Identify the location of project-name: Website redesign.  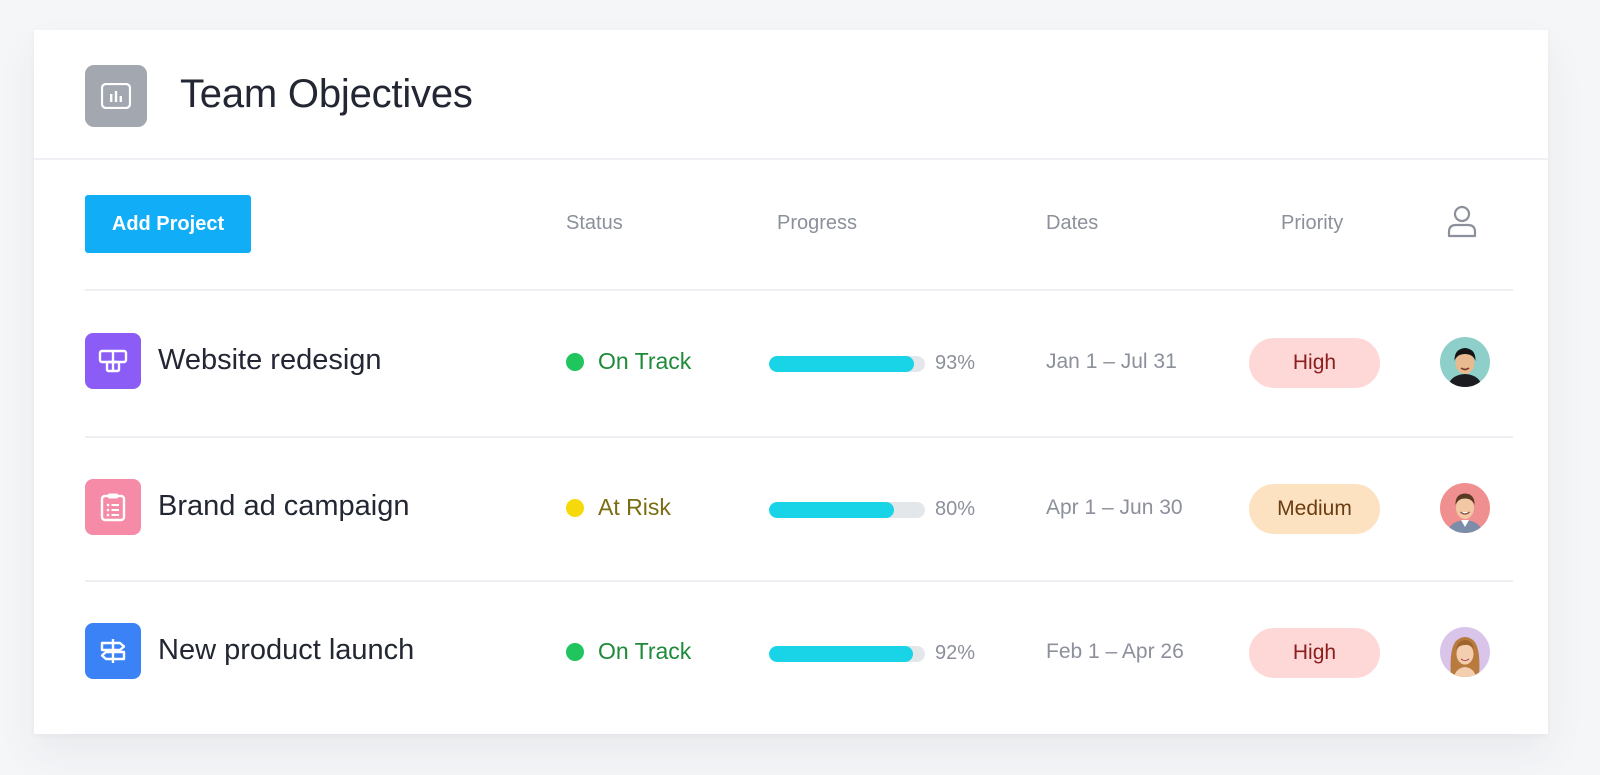
(270, 360).